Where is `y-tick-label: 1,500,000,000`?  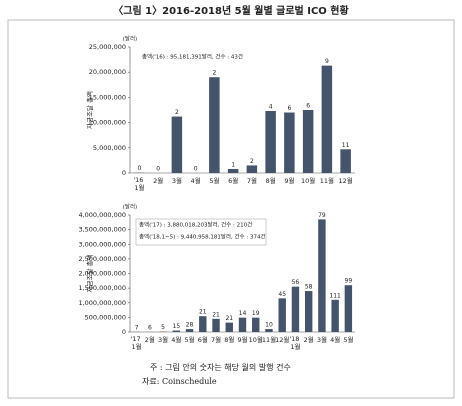
y-tick-label: 1,500,000,000 is located at coordinates (102, 288).